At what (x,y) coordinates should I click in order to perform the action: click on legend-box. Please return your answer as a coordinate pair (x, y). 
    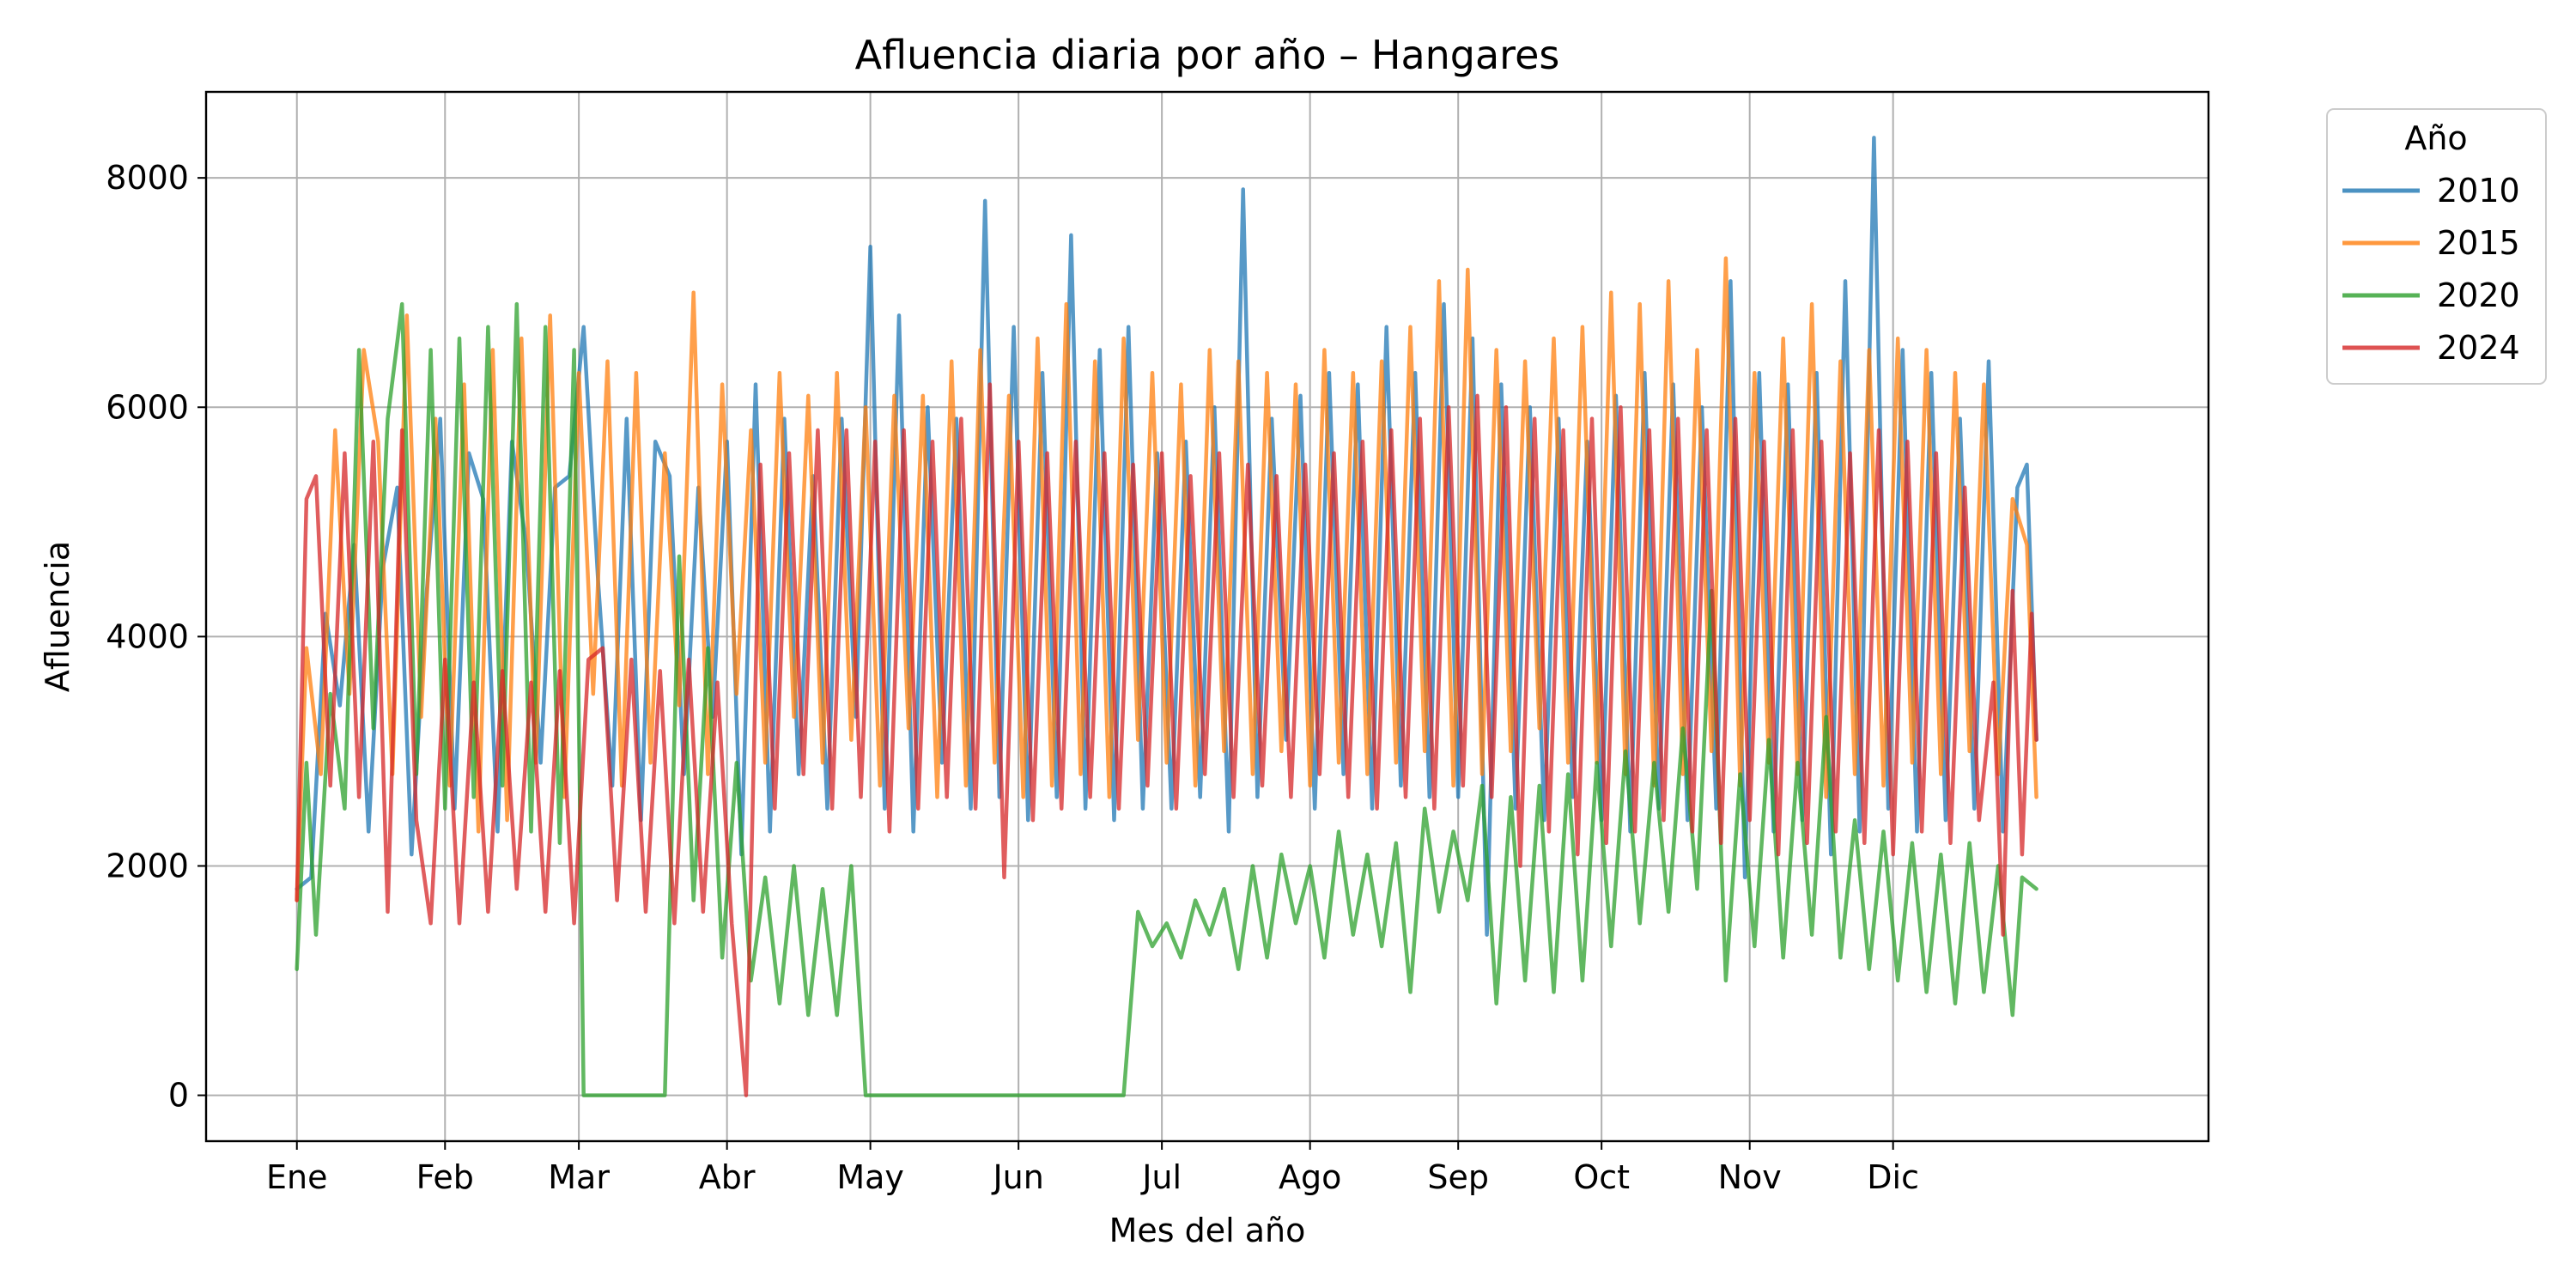
    Looking at the image, I should click on (2436, 247).